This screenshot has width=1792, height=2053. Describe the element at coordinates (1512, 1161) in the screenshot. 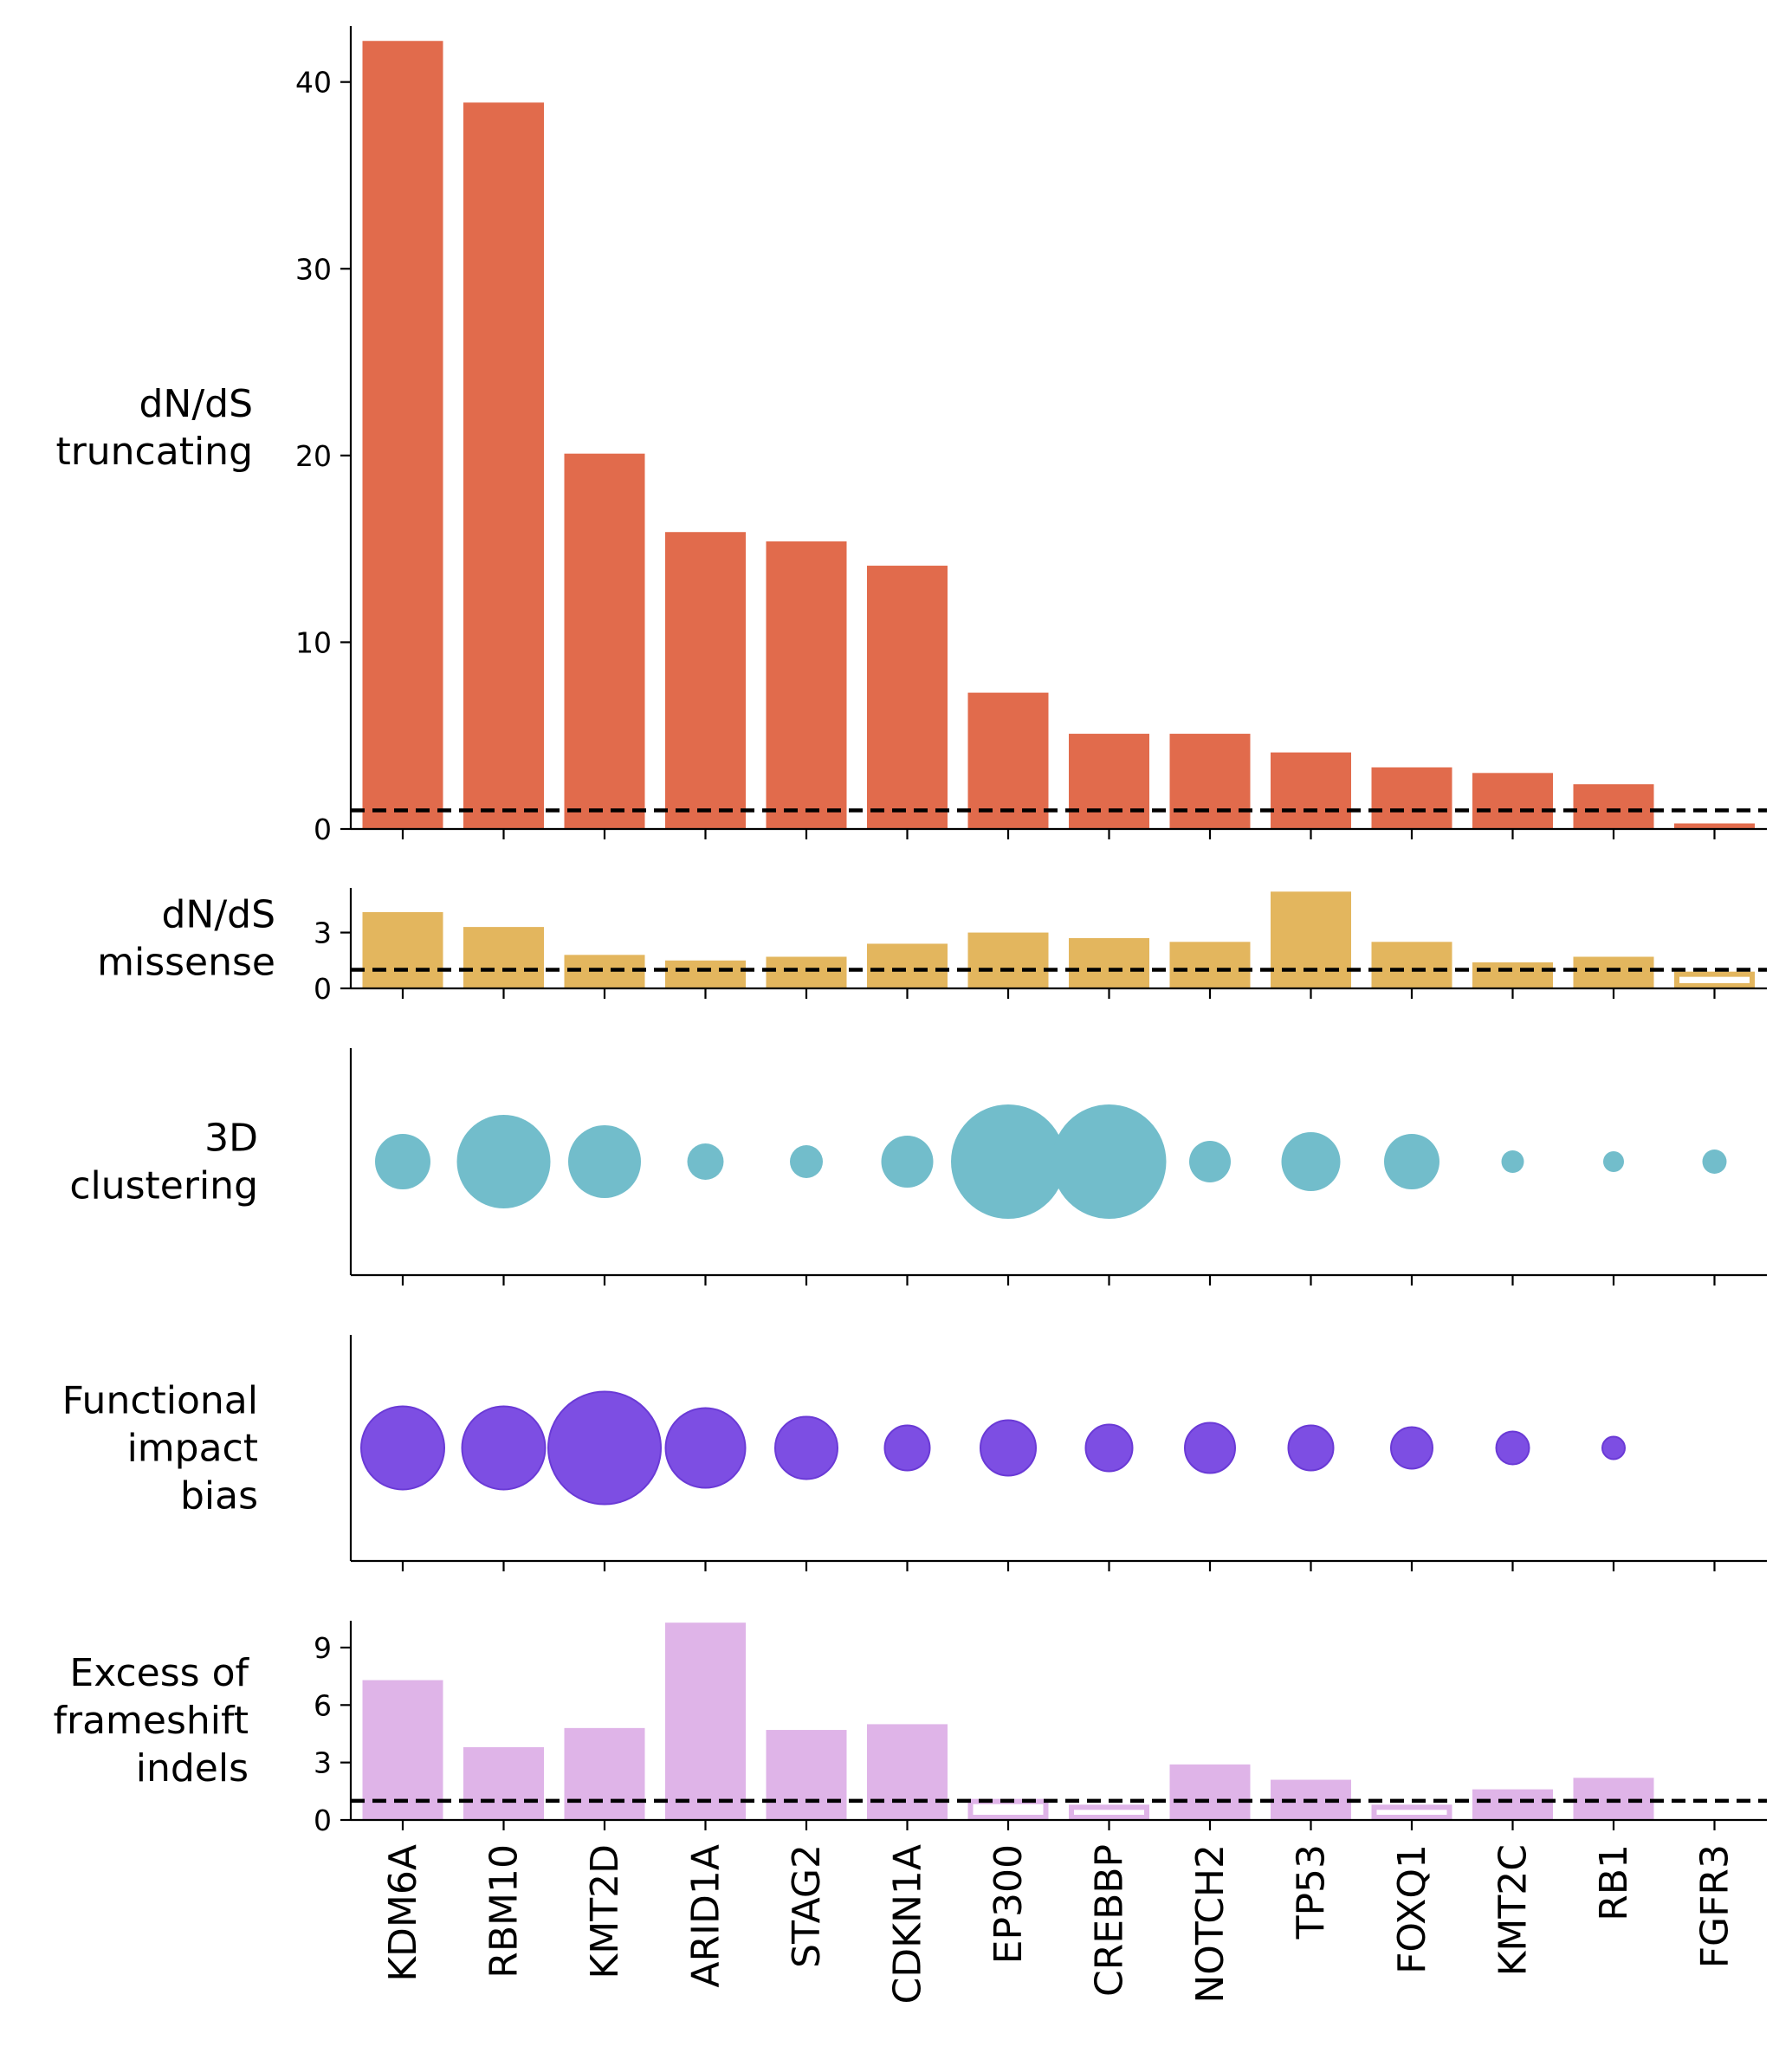

I see `bubble-clustering-KMT2C` at that location.